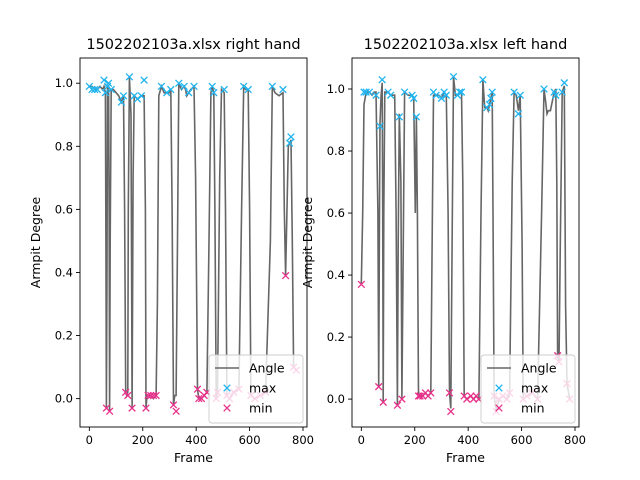  What do you see at coordinates (143, 440) in the screenshot?
I see `x-tick-label: 200` at bounding box center [143, 440].